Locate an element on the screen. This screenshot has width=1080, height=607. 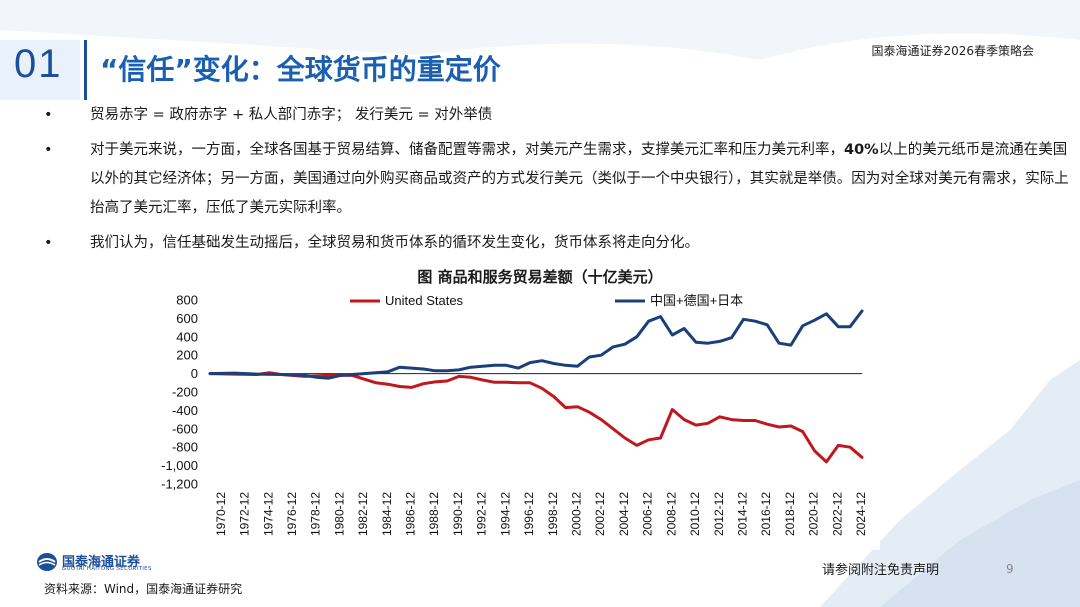
y-tick-label: 200 is located at coordinates (187, 355).